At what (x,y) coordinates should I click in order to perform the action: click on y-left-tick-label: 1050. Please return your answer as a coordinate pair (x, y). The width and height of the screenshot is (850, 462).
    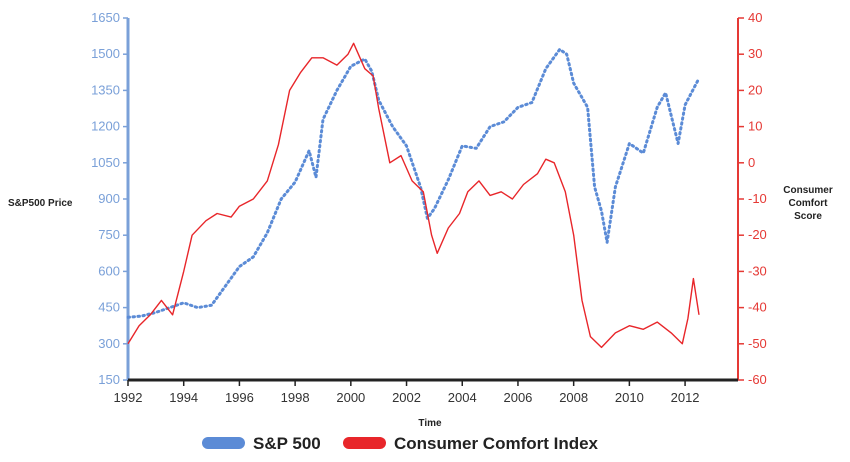
    Looking at the image, I should click on (105, 162).